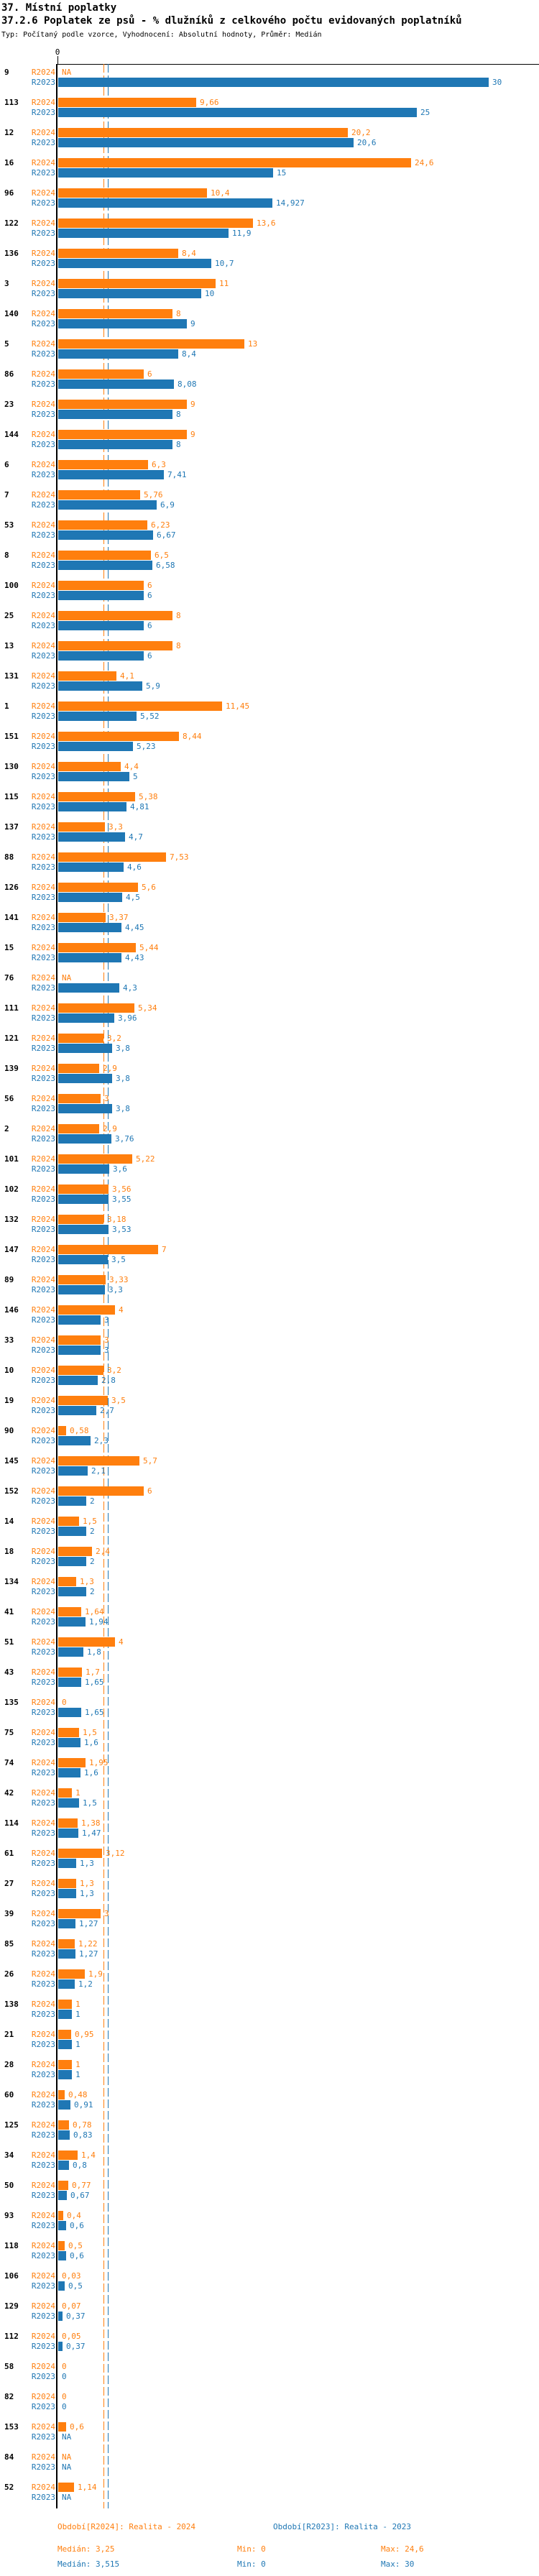 The width and height of the screenshot is (539, 2576). I want to click on value-label-r2023: 1, so click(77, 2014).